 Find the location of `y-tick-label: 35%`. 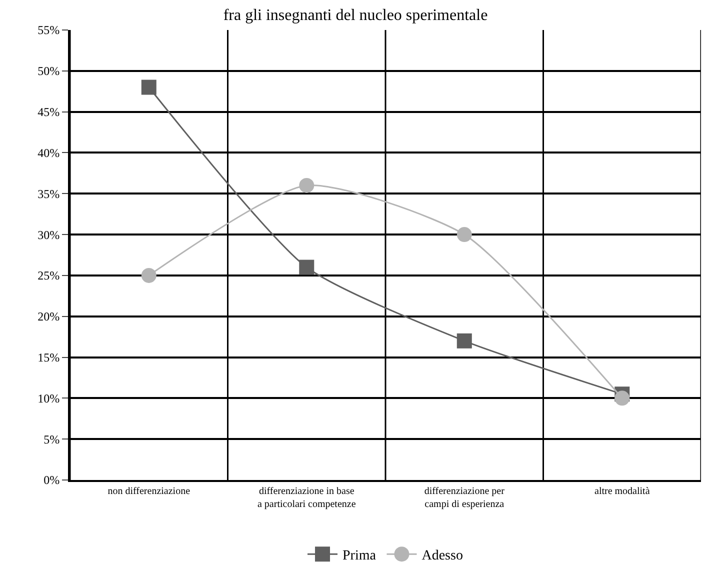

y-tick-label: 35% is located at coordinates (49, 193).